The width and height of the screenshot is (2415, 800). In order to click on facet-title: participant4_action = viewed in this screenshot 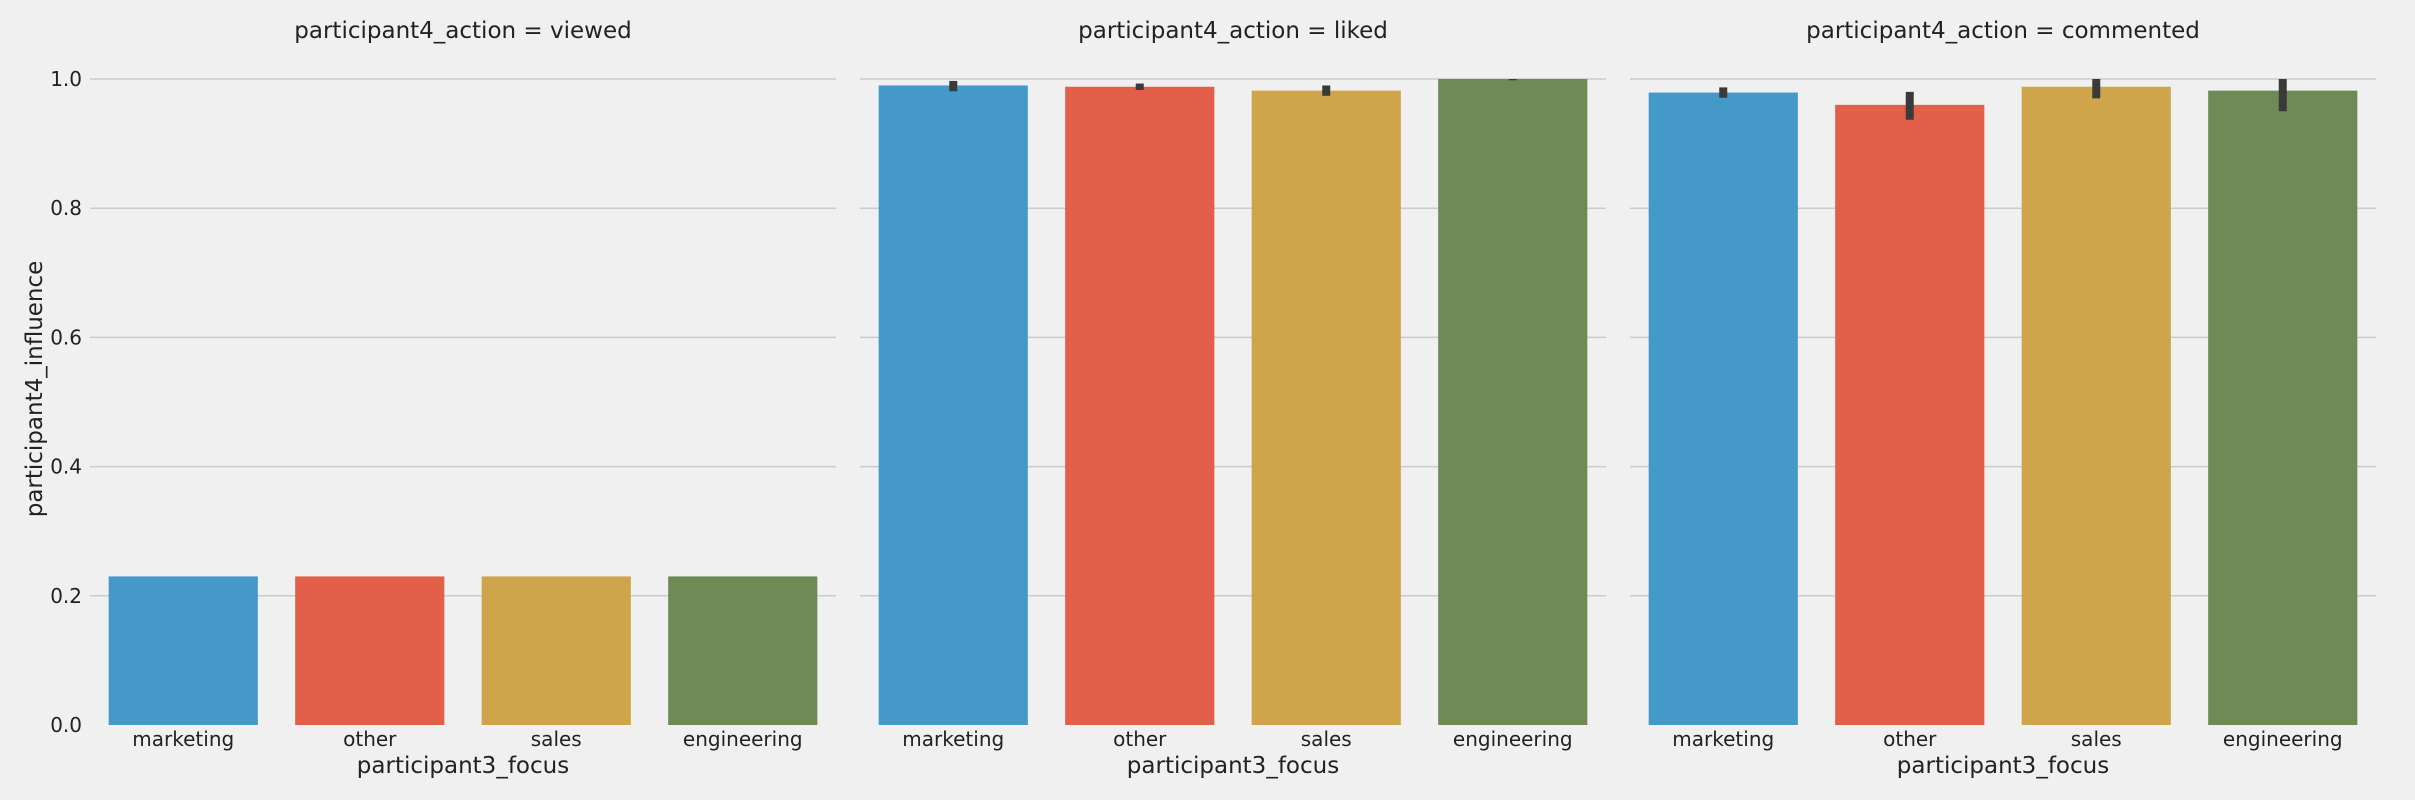, I will do `click(462, 31)`.